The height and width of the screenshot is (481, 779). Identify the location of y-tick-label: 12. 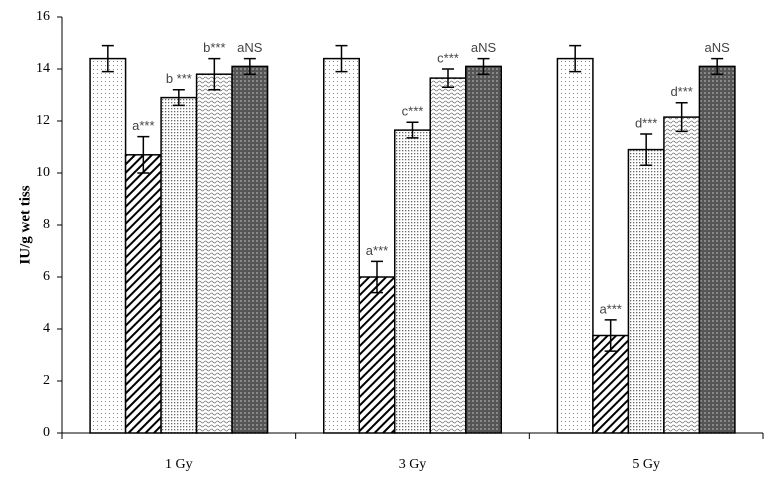
(43, 120).